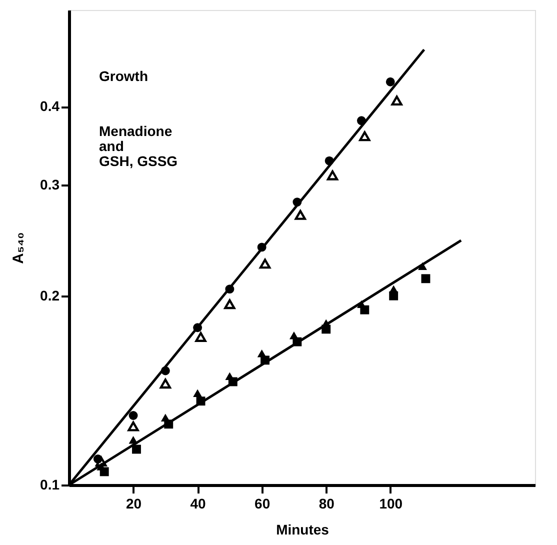  I want to click on y-tick-label: 0.1, so click(50, 484).